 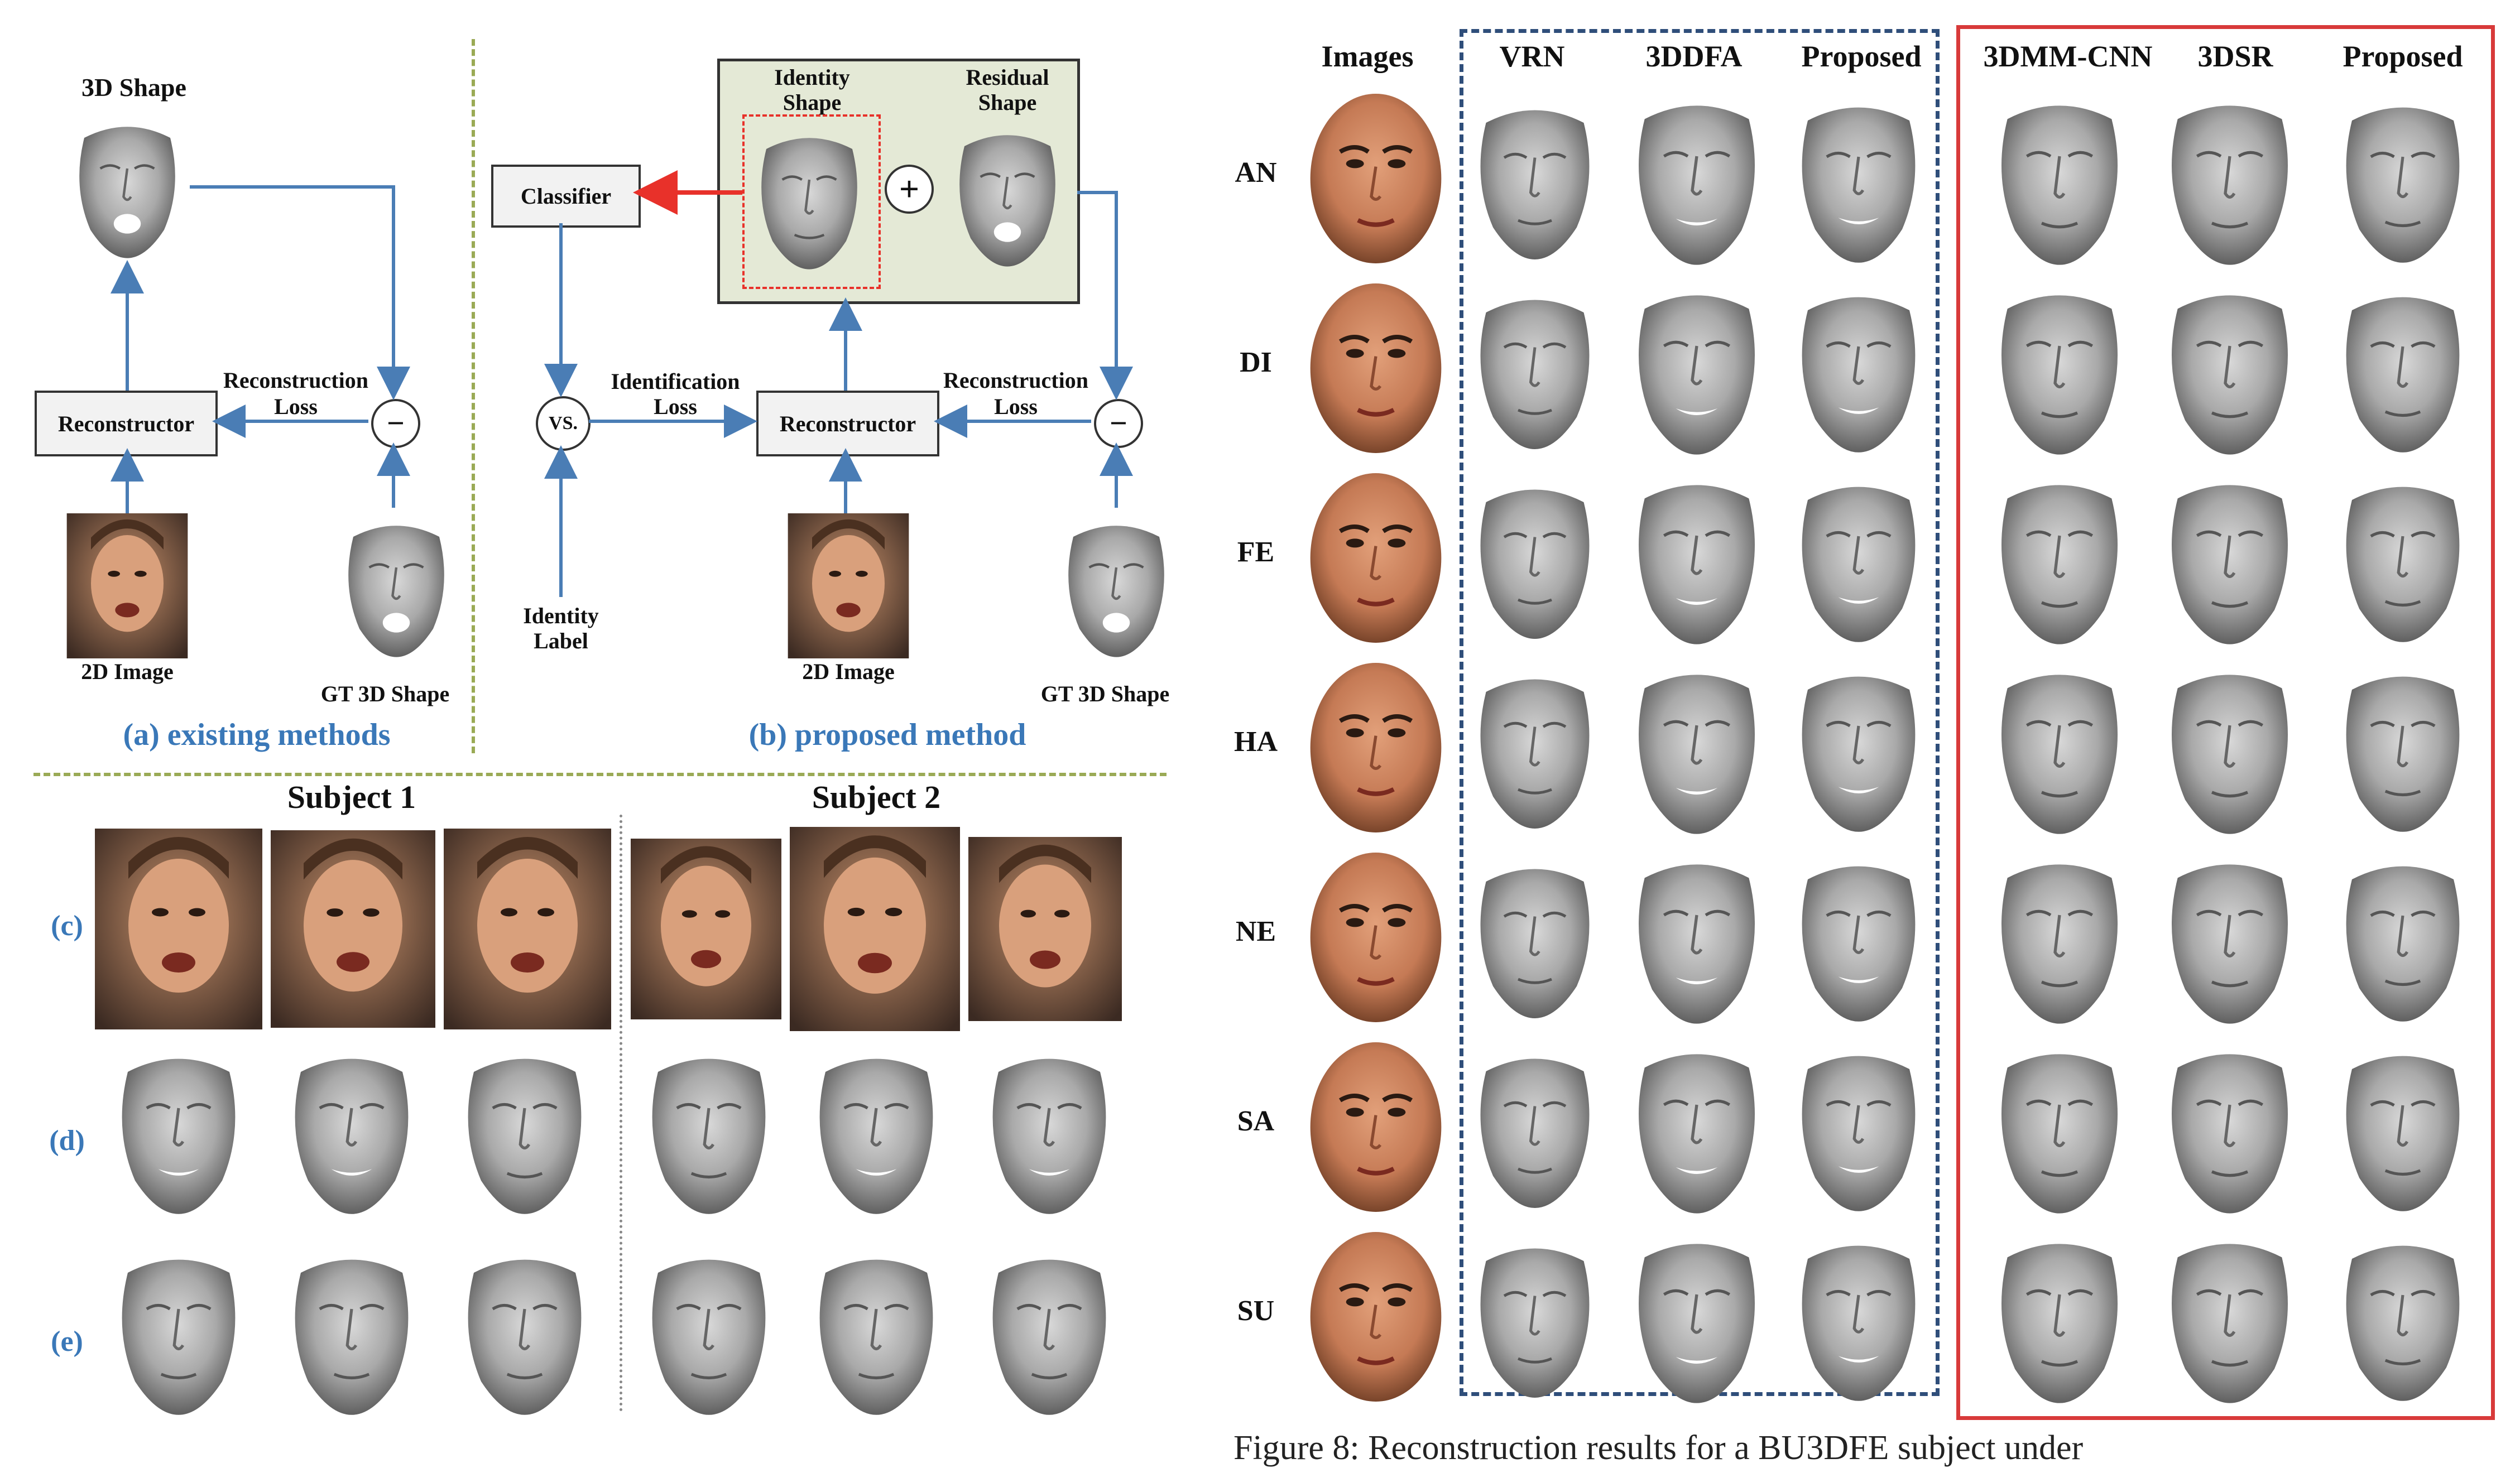 What do you see at coordinates (474, 396) in the screenshot?
I see `panel-separator-vertical` at bounding box center [474, 396].